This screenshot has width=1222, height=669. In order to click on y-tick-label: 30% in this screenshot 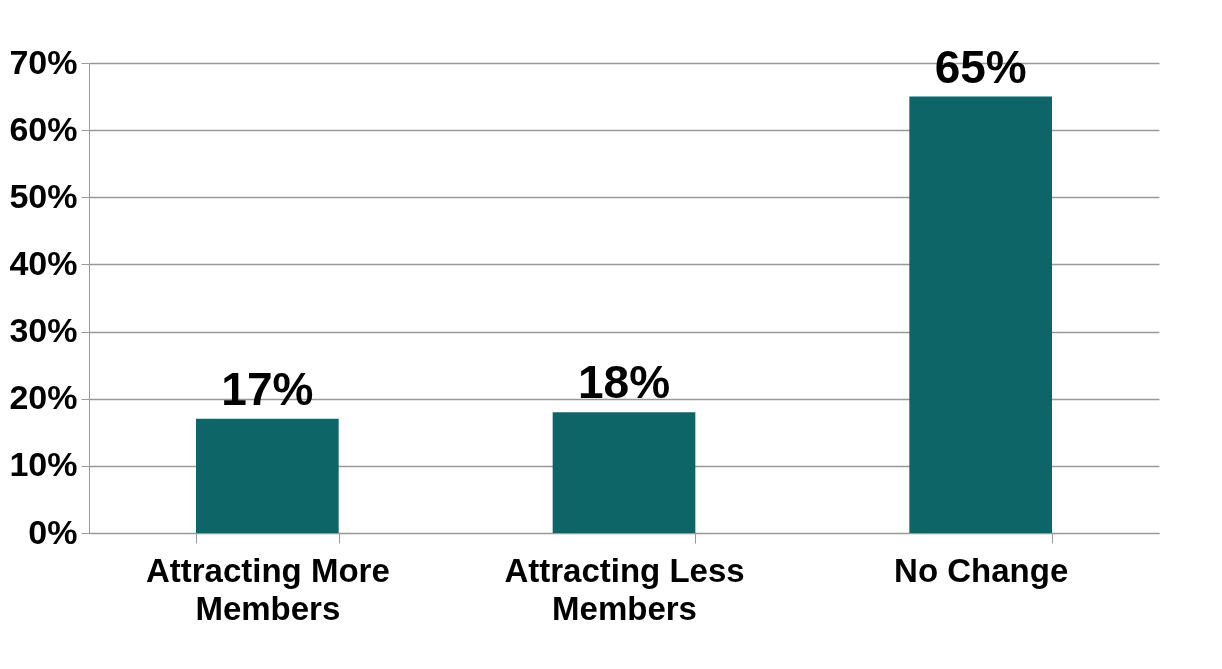, I will do `click(43, 330)`.